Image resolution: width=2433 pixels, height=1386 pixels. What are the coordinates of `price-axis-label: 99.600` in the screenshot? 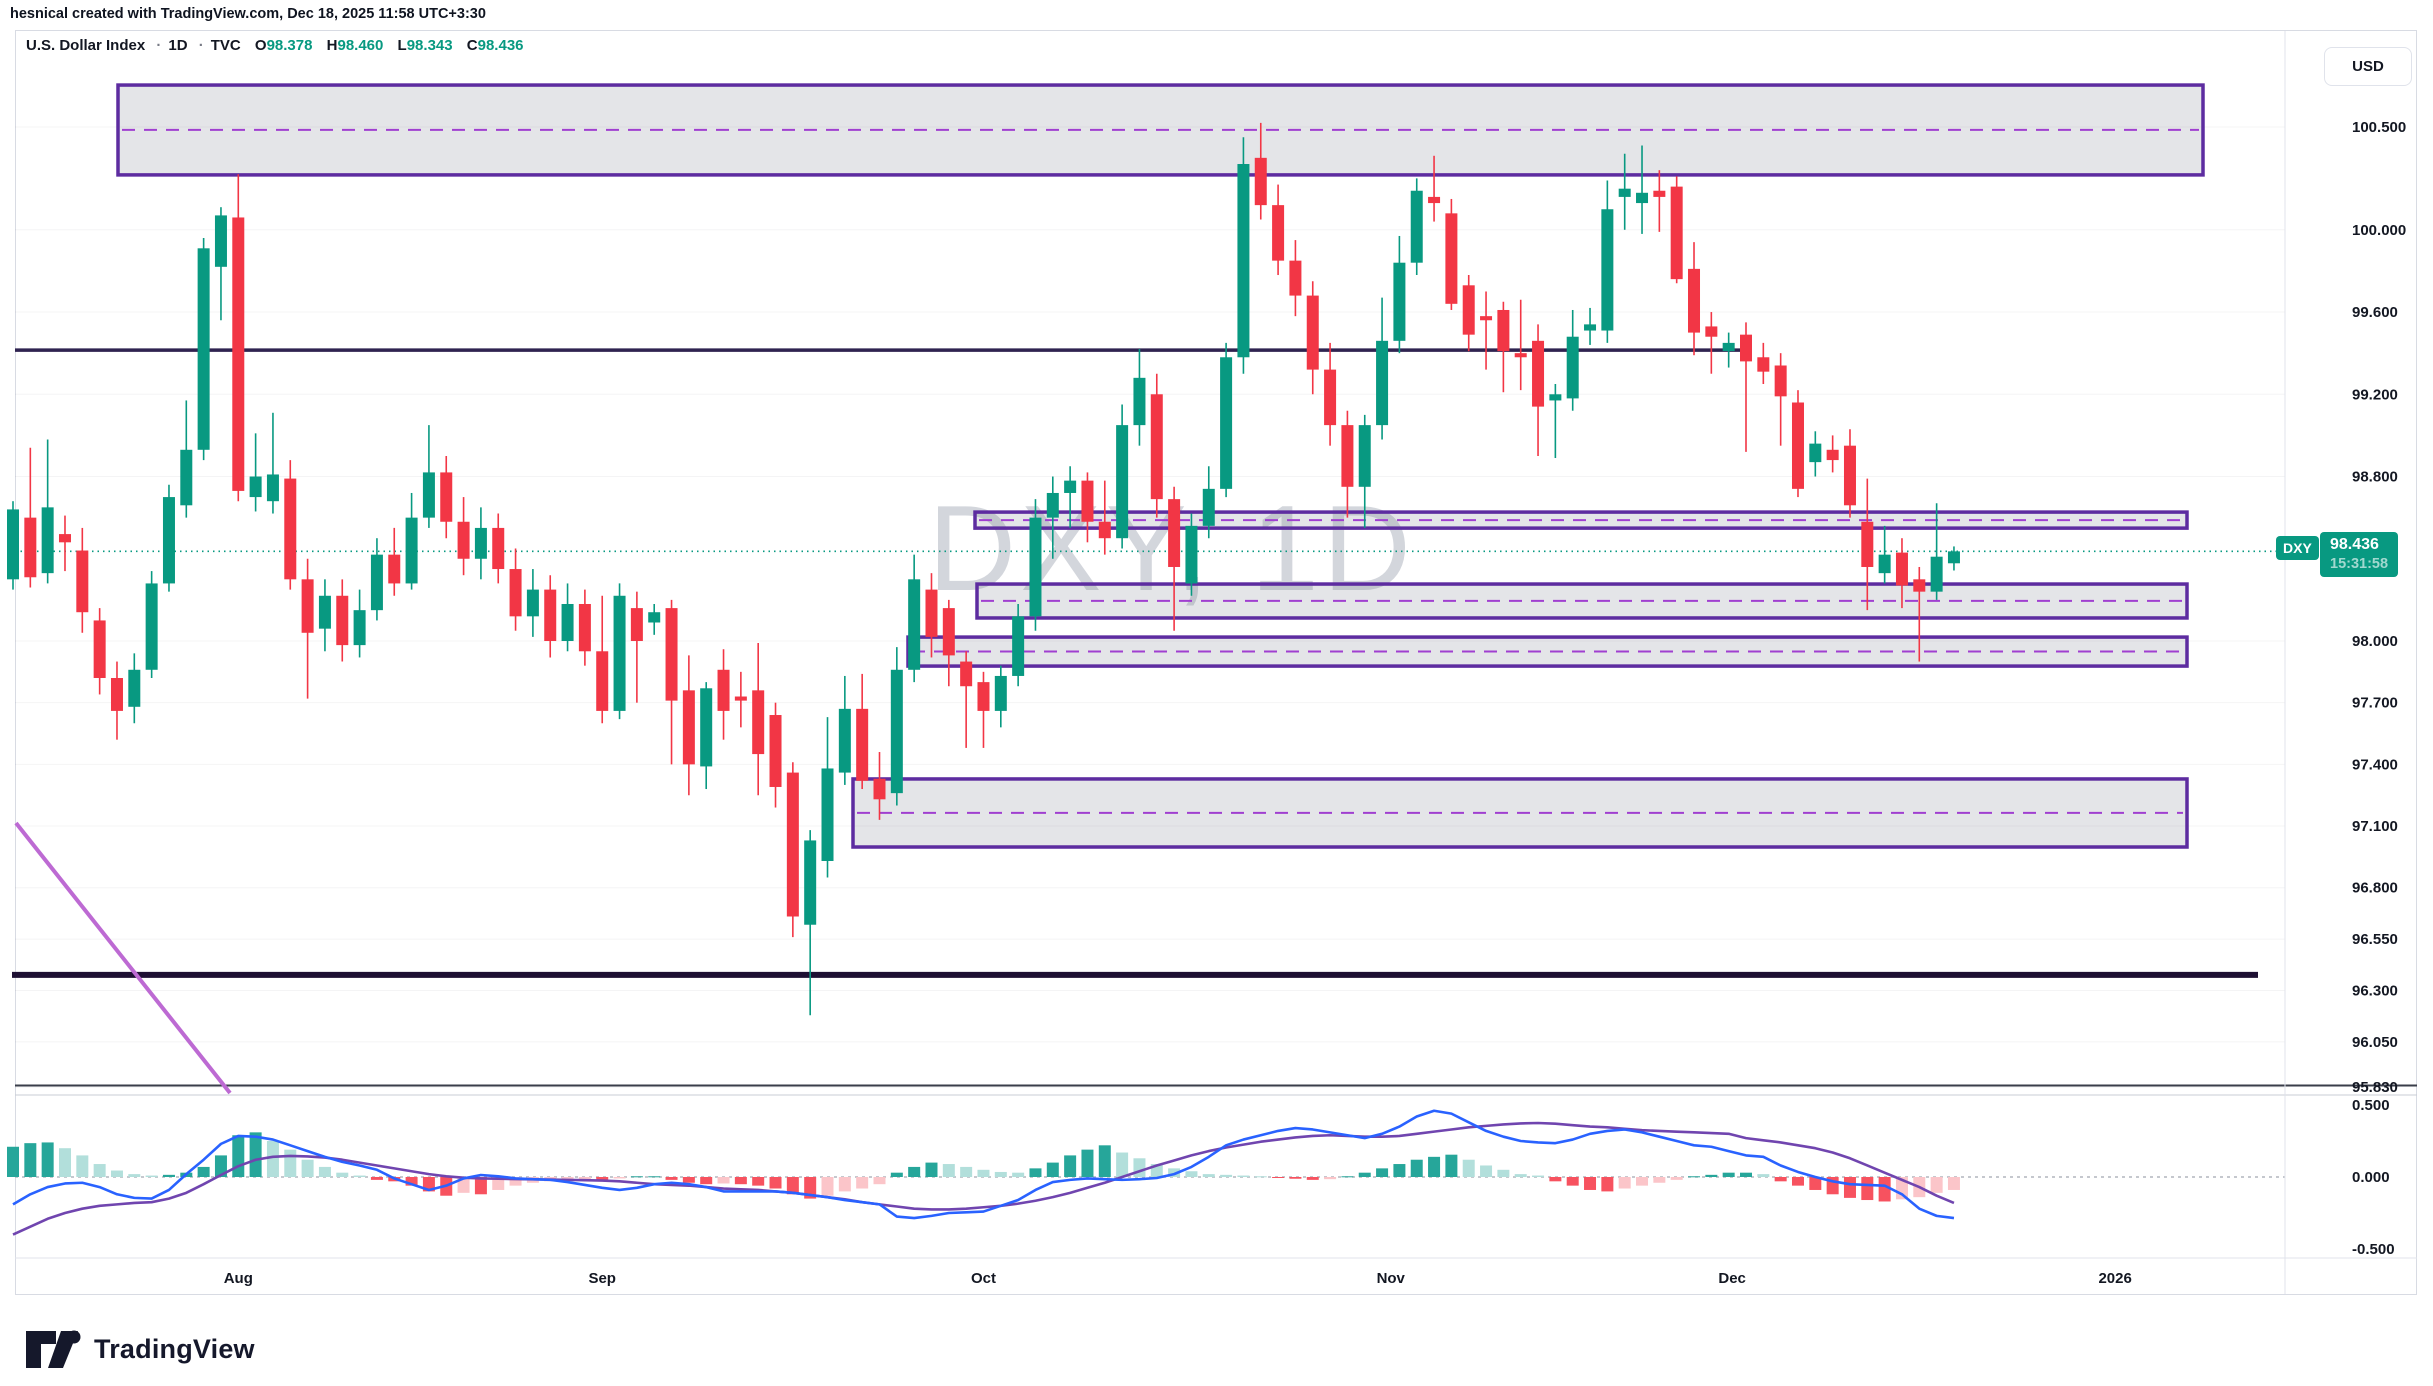 It's located at (2375, 312).